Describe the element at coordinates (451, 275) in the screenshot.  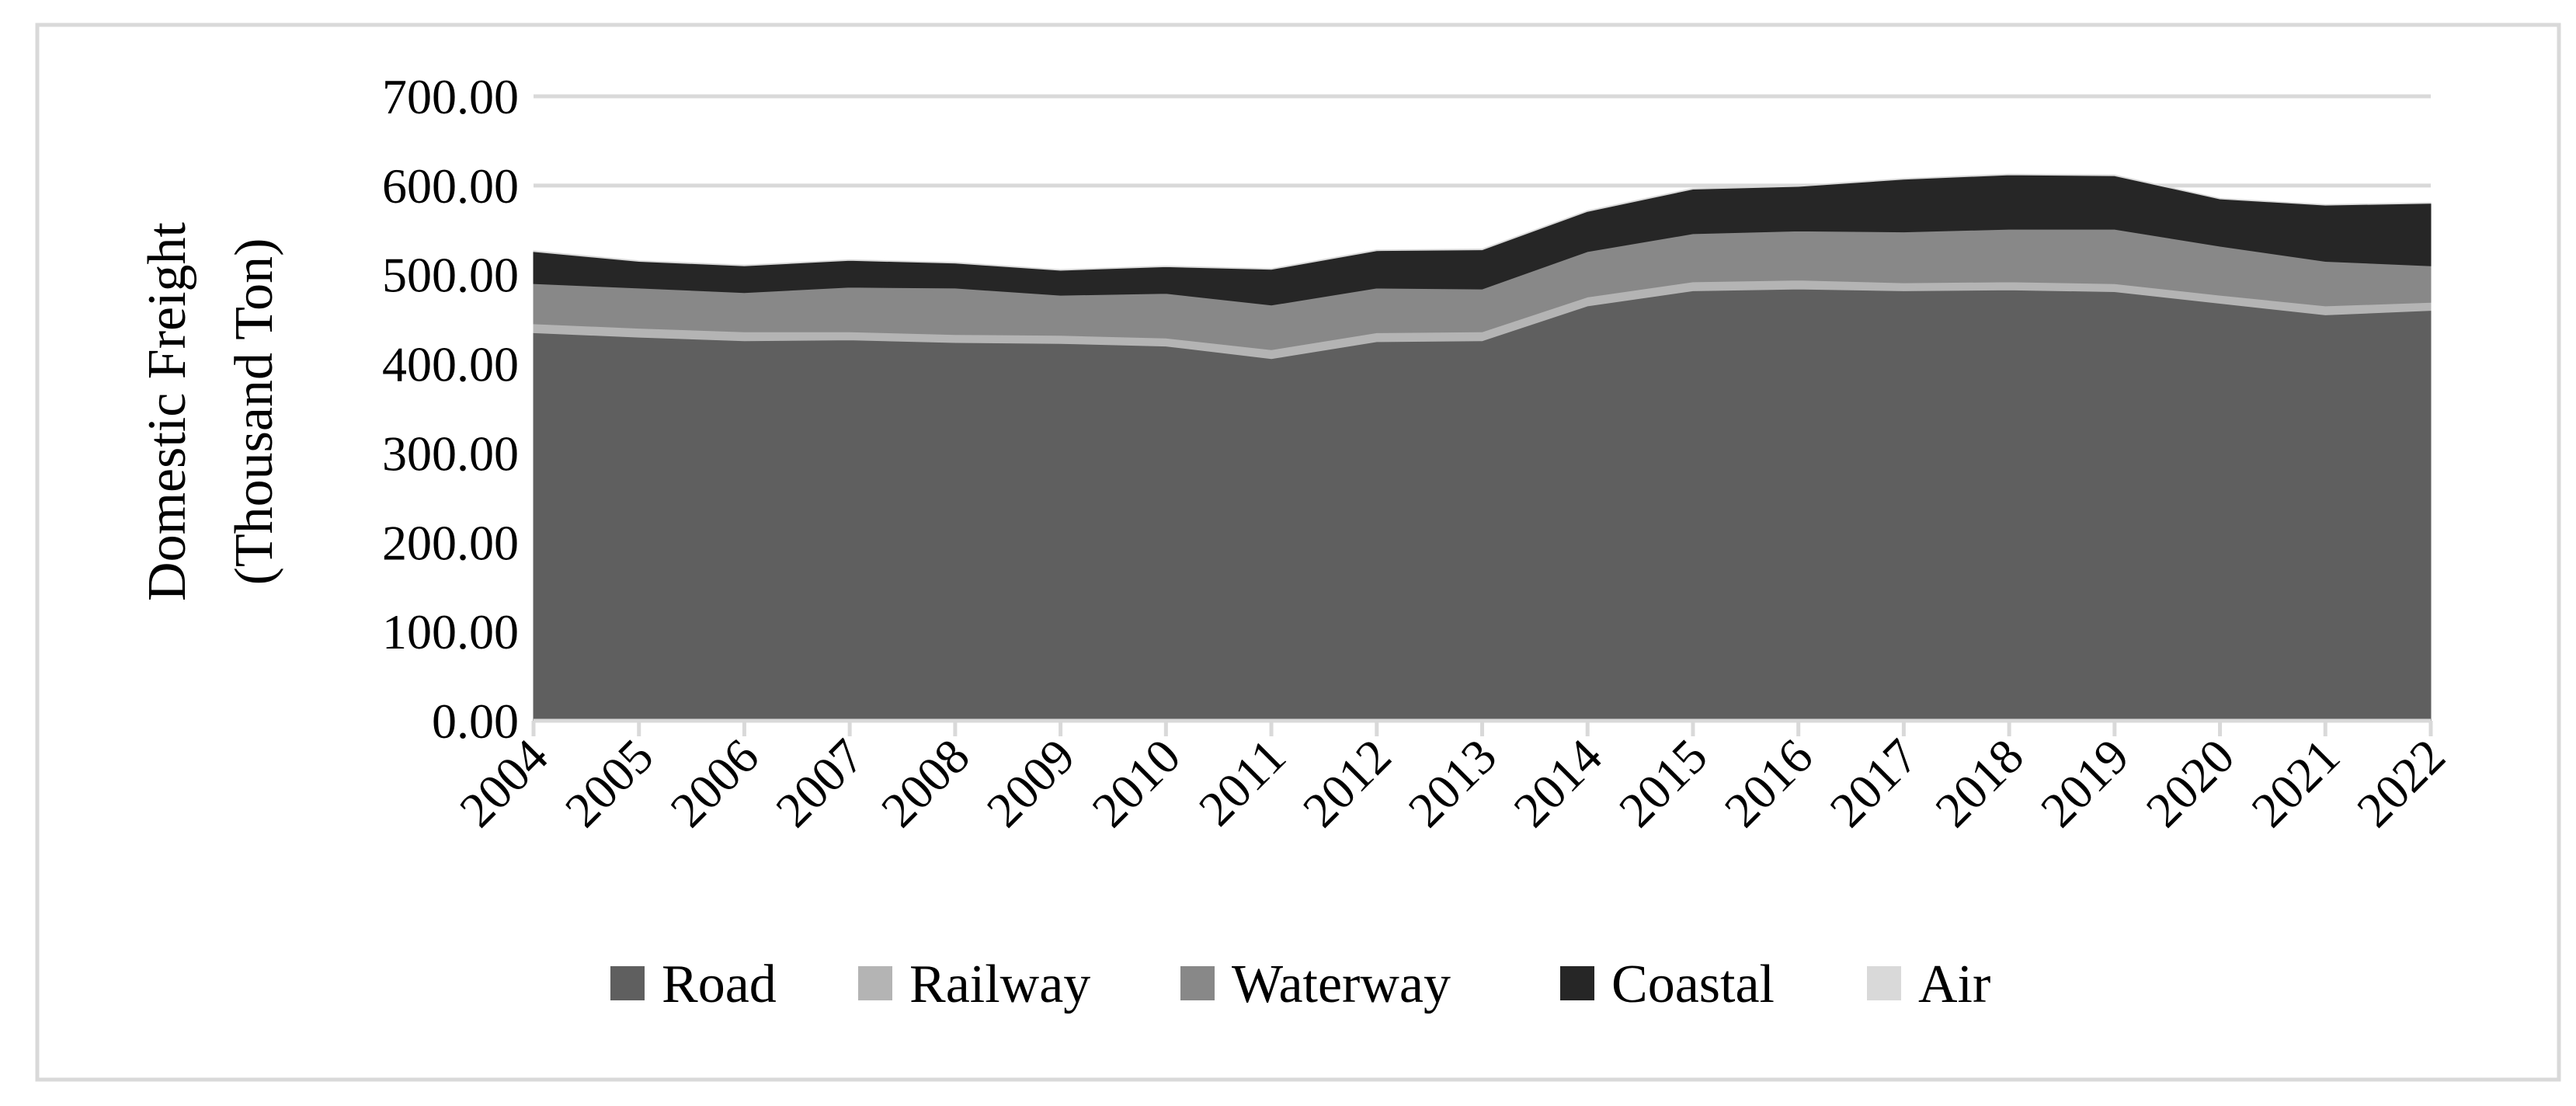
I see `y-tick-label: 500.00` at that location.